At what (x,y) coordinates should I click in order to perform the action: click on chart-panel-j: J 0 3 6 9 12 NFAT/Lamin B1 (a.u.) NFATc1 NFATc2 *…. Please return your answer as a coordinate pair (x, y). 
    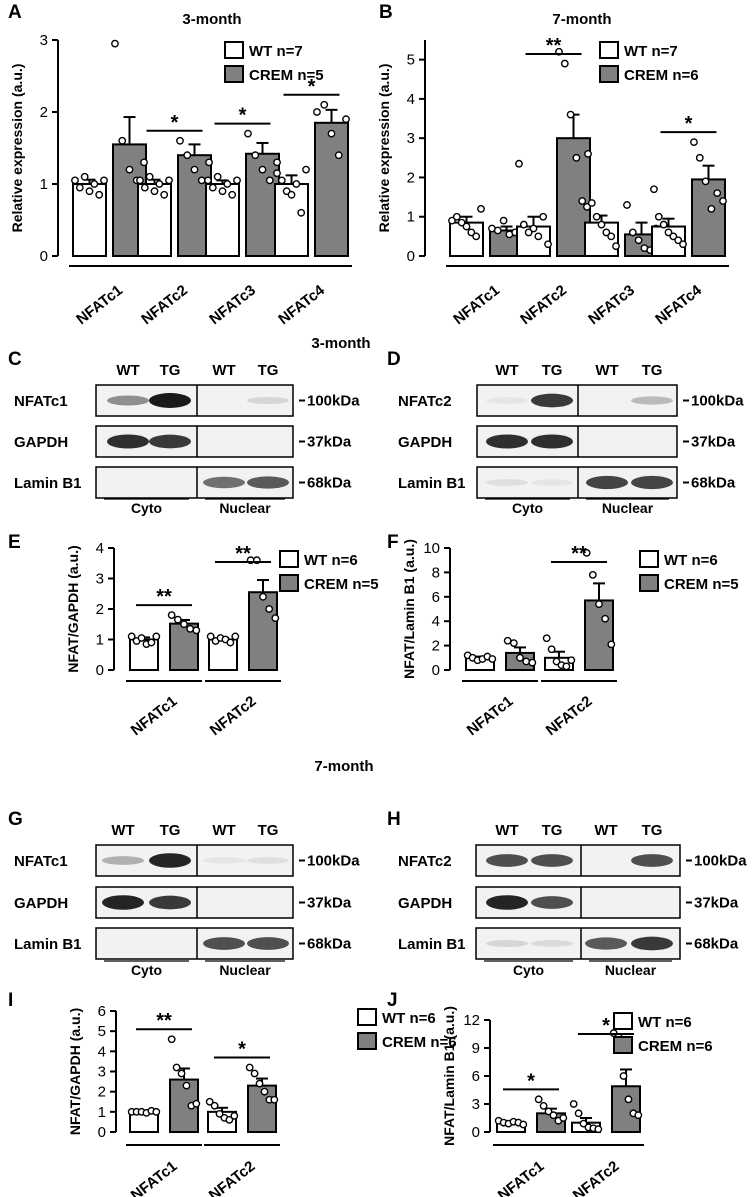
    Looking at the image, I should click on (550, 1093).